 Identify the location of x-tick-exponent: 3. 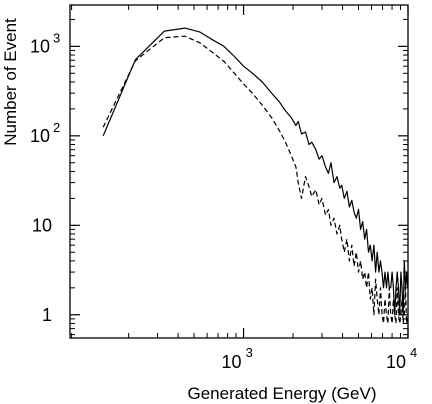
(249, 352).